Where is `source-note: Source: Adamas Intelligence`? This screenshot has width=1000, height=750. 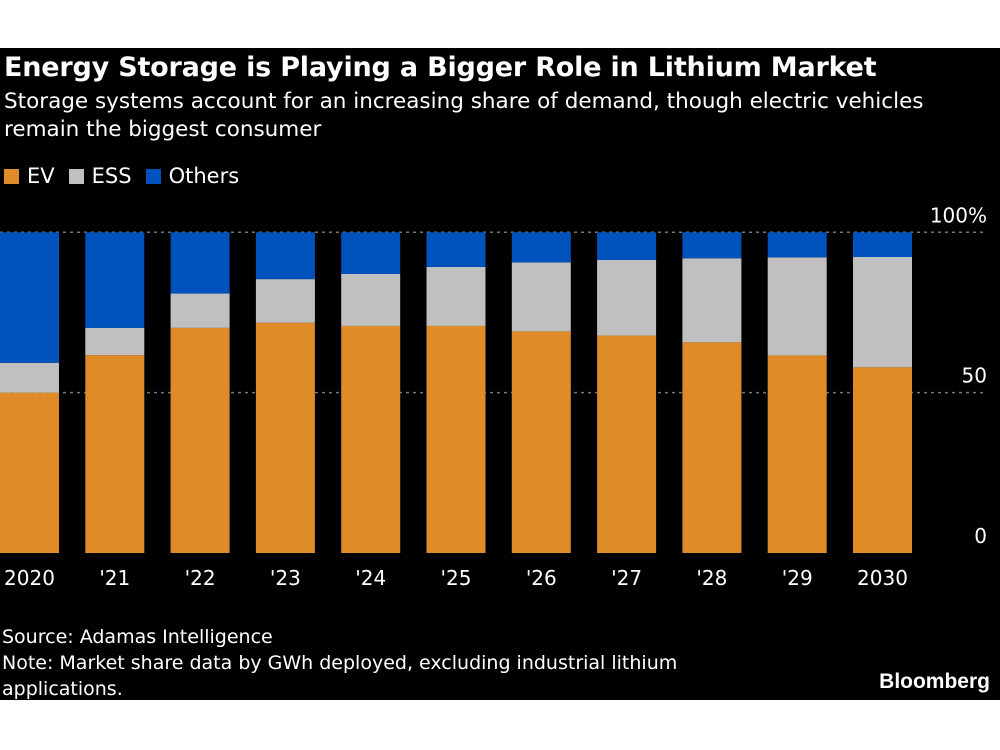 source-note: Source: Adamas Intelligence is located at coordinates (137, 637).